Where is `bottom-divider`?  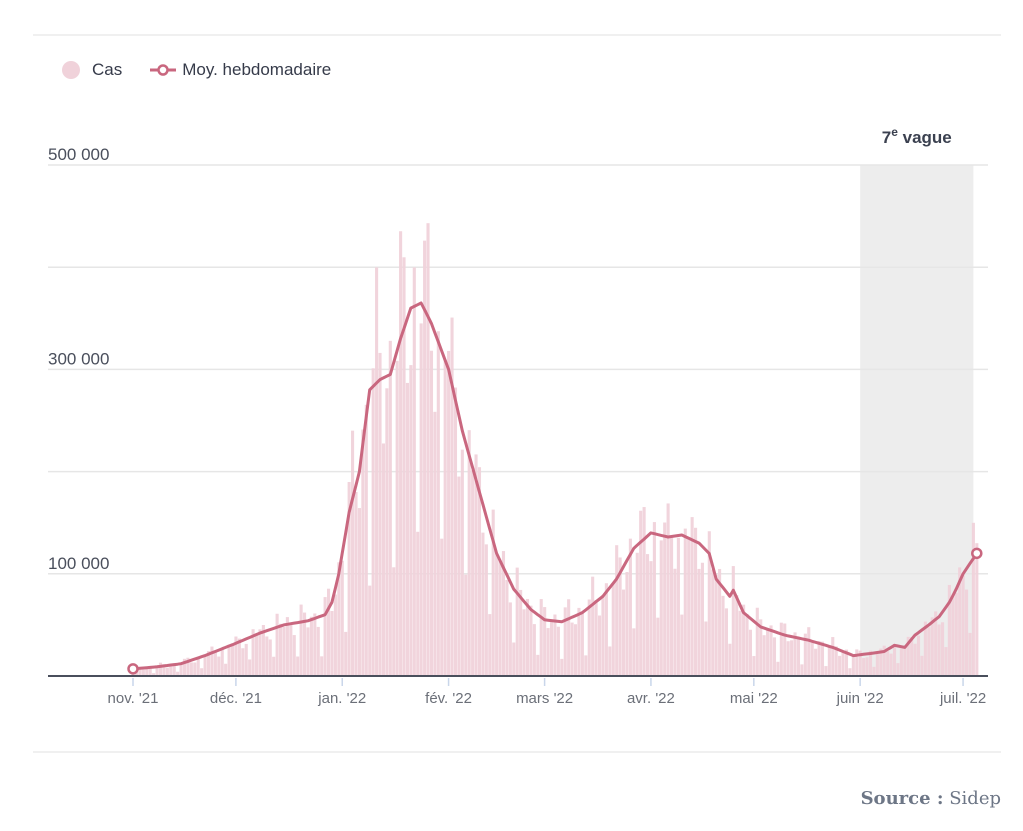
bottom-divider is located at coordinates (517, 752).